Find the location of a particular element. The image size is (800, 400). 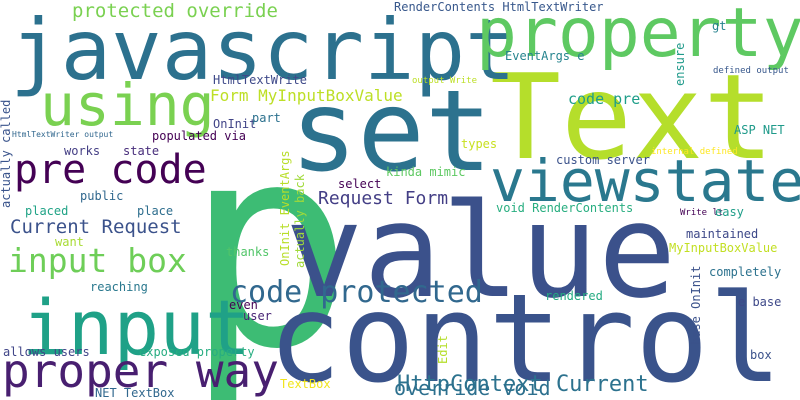

word-cloud-word: viewstate is located at coordinates (645, 181).